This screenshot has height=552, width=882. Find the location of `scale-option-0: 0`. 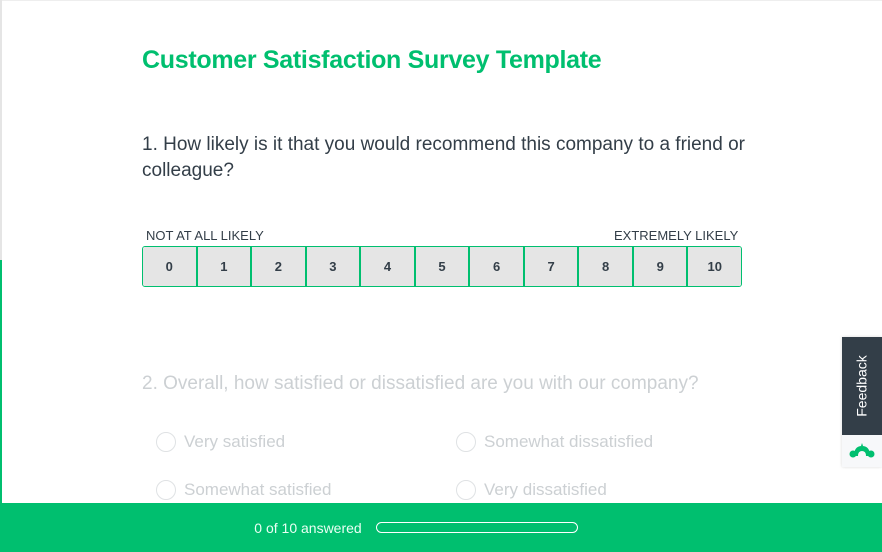

scale-option-0: 0 is located at coordinates (170, 266).